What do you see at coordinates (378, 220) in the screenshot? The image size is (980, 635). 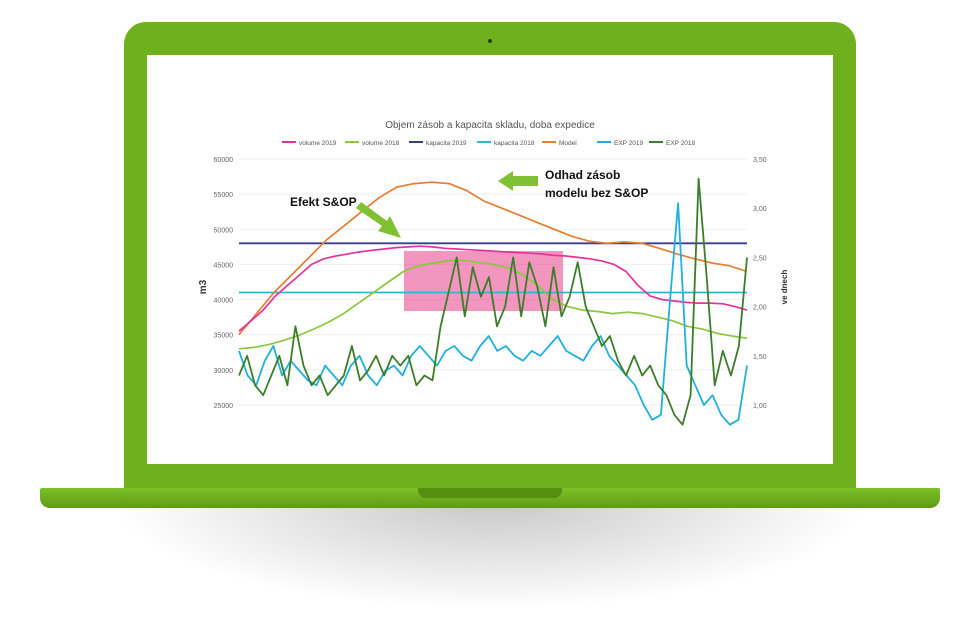 I see `arrow-efekt-icon` at bounding box center [378, 220].